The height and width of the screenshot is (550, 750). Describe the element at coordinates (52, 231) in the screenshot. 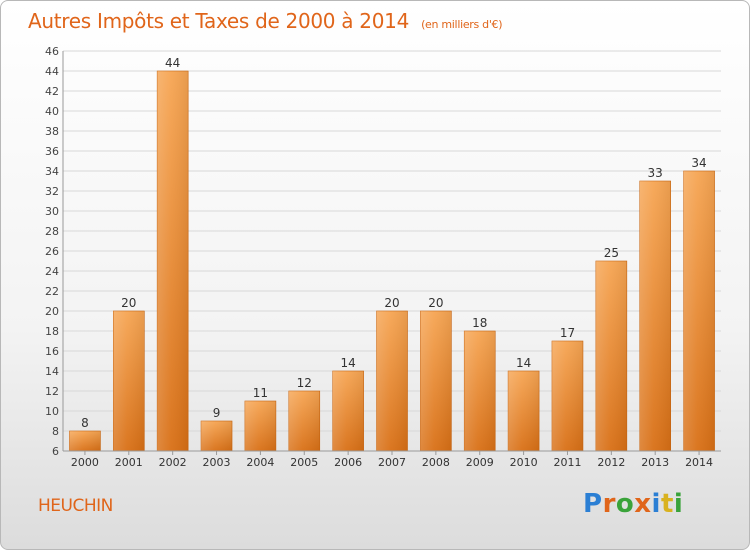

I see `y-tick-label: 28` at that location.